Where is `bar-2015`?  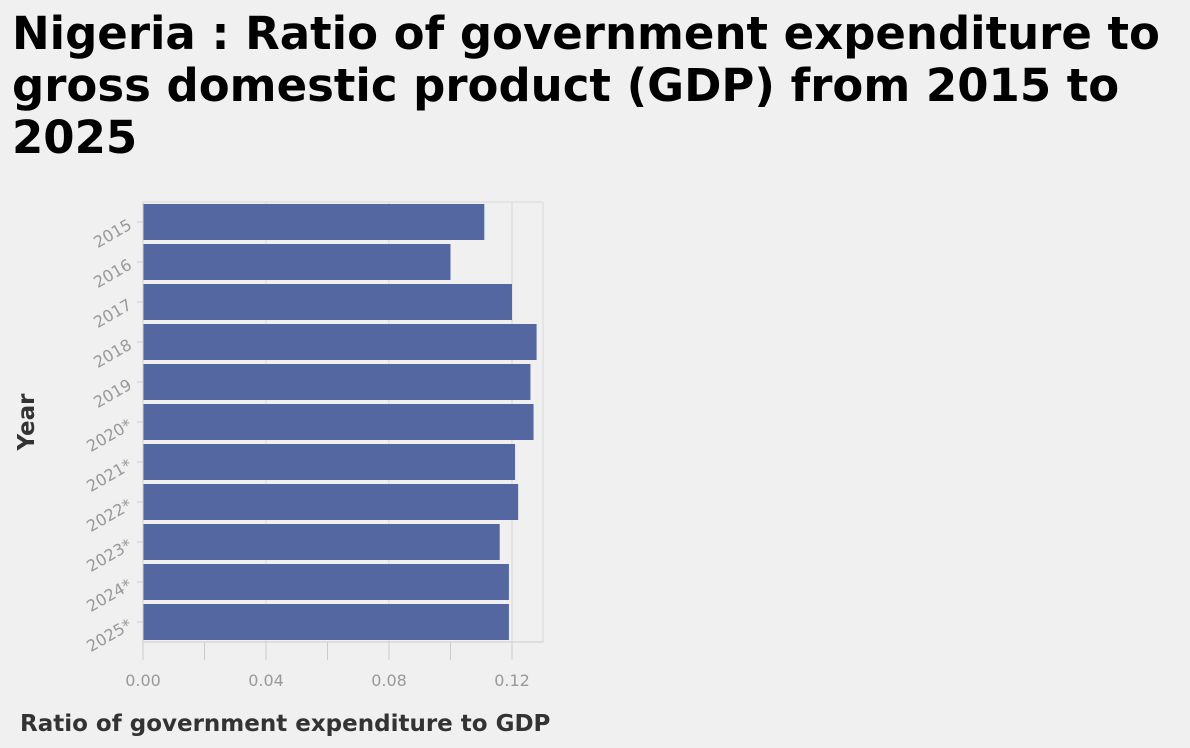
bar-2015 is located at coordinates (314, 222).